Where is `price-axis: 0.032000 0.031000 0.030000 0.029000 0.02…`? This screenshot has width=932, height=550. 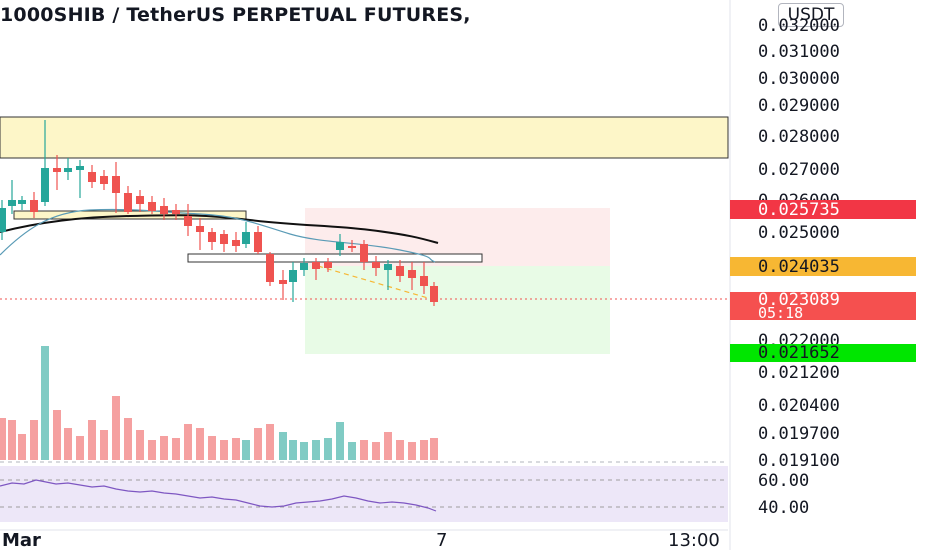
price-axis: 0.032000 0.031000 0.030000 0.029000 0.02… is located at coordinates (799, 243).